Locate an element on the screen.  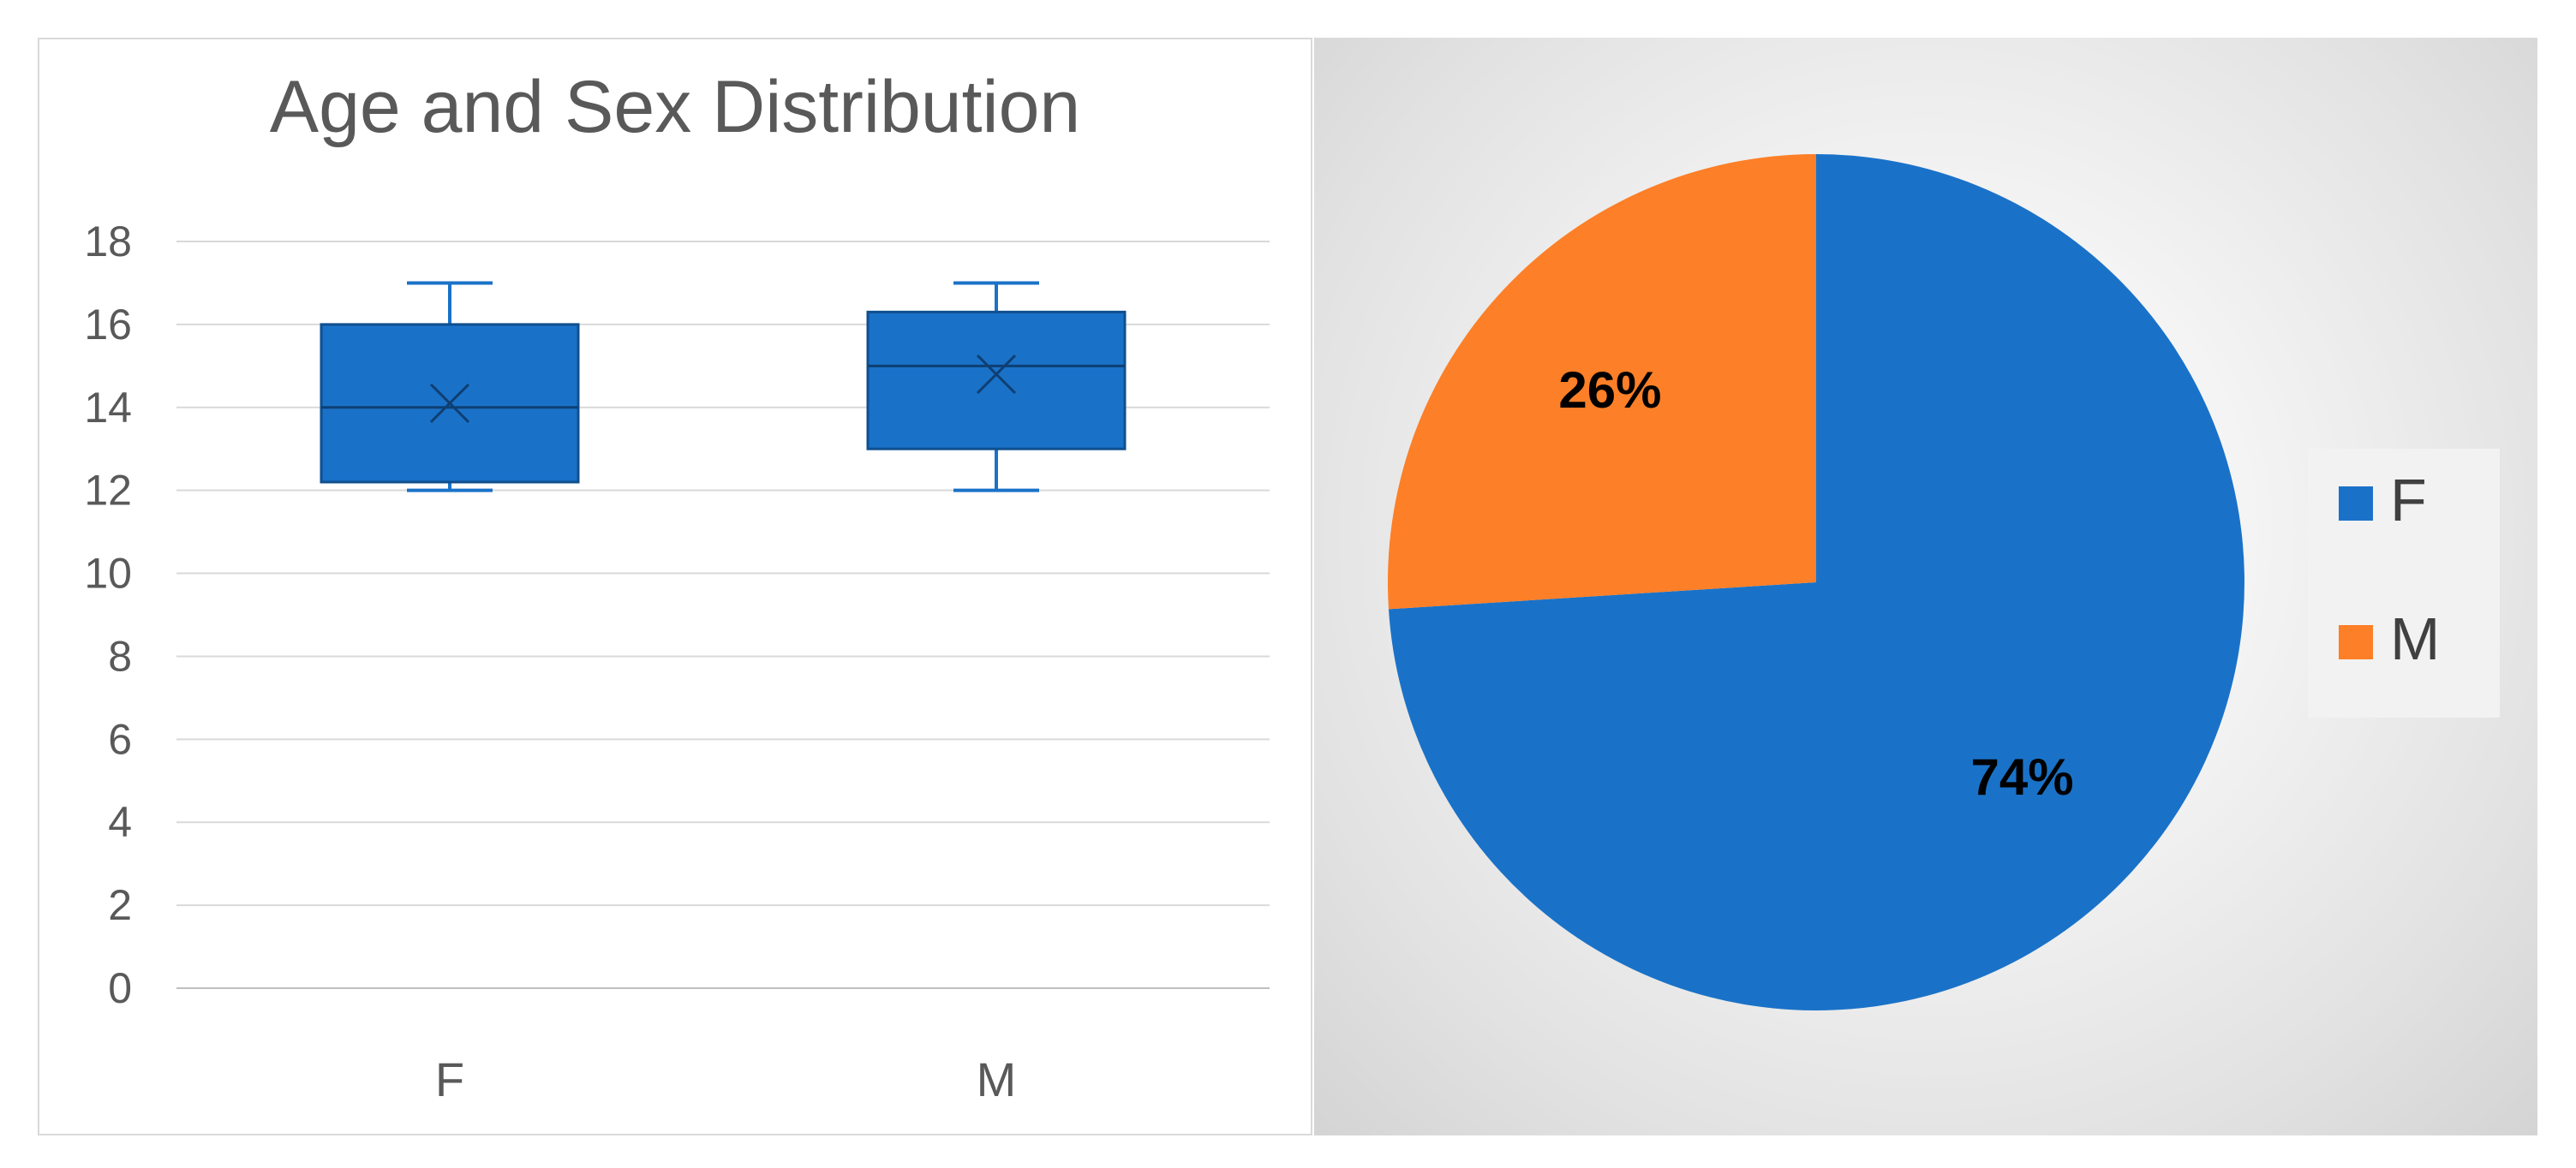
y-tick-label: 8 is located at coordinates (120, 656).